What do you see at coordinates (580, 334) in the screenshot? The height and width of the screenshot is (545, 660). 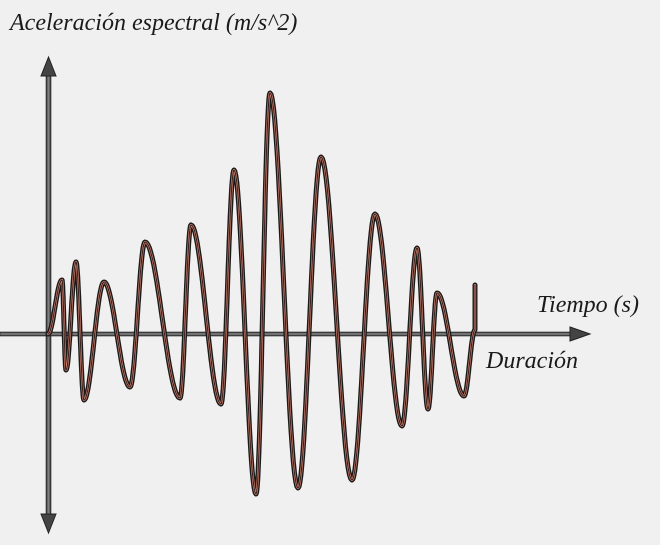 I see `x-axis-arrow` at bounding box center [580, 334].